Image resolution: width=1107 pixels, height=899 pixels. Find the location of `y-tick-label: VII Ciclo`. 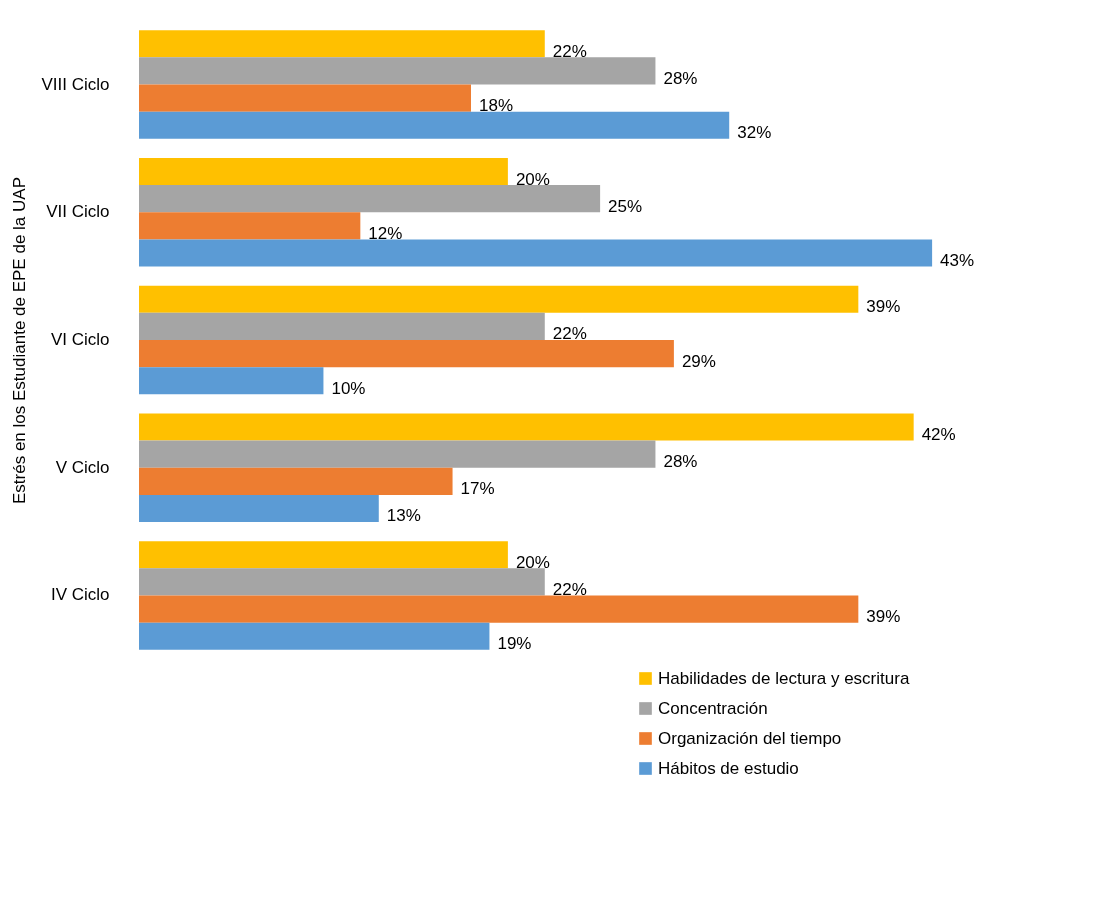

y-tick-label: VII Ciclo is located at coordinates (78, 212).